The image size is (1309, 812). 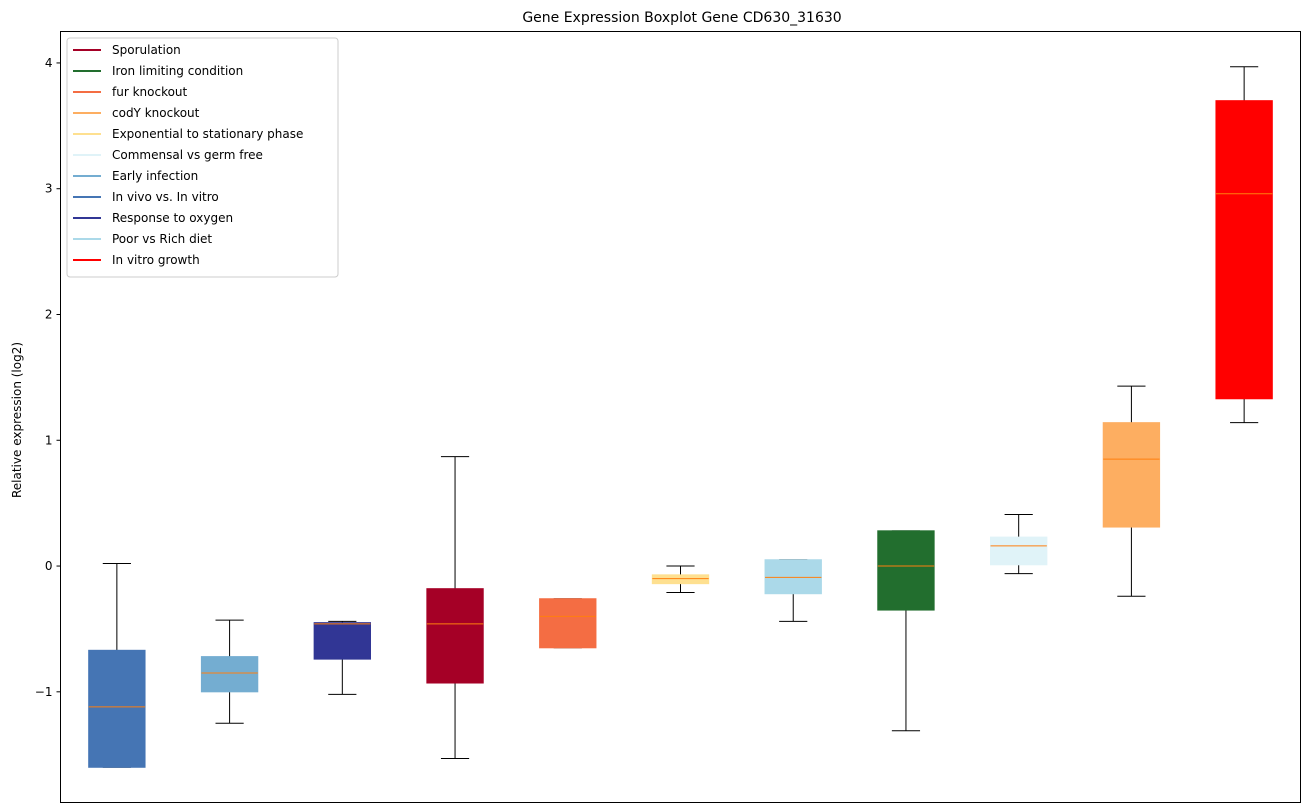 I want to click on legend-label-1: Iron limiting condition, so click(x=177, y=71).